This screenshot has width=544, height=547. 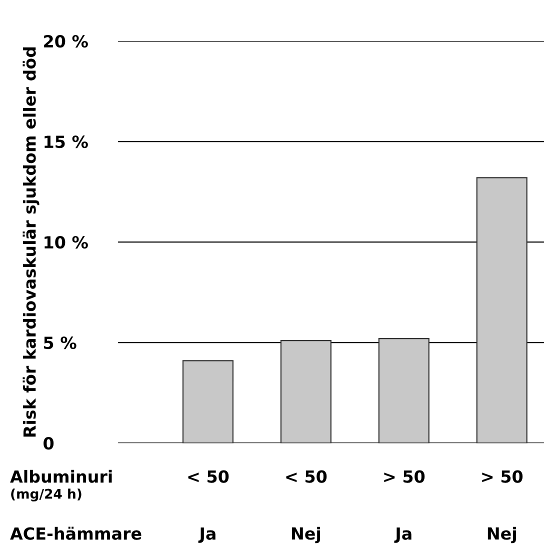 What do you see at coordinates (66, 242) in the screenshot?
I see `y-tick-label: 10 %` at bounding box center [66, 242].